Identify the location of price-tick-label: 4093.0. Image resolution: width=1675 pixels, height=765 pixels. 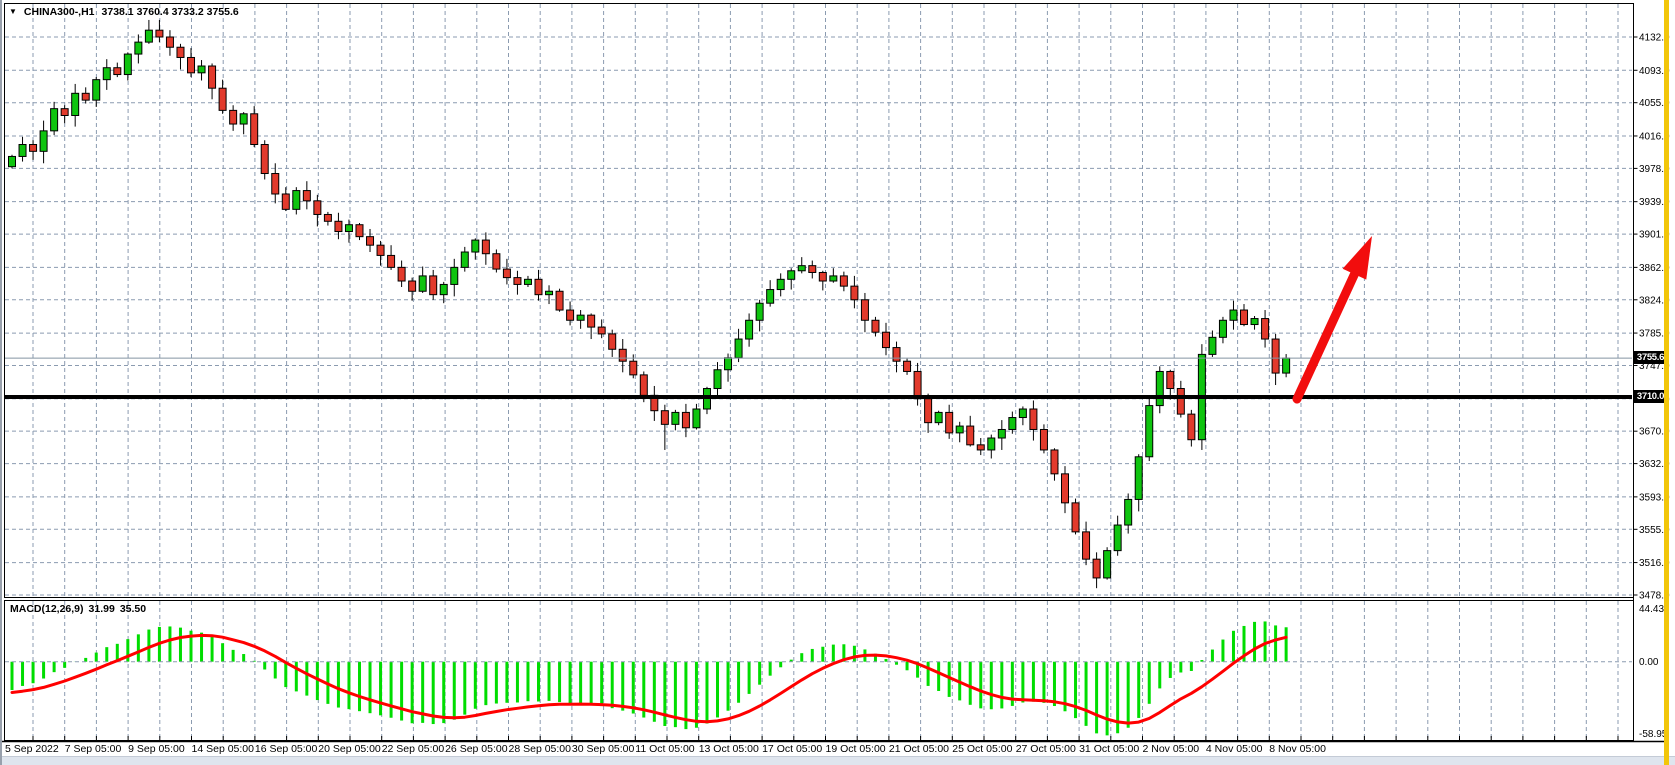
(1654, 71).